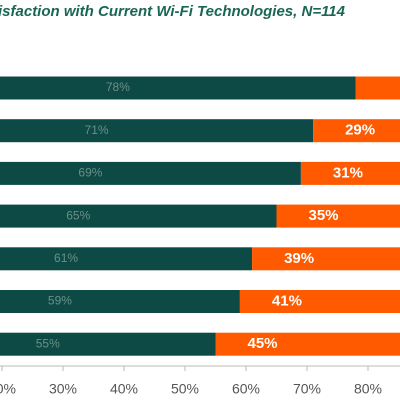 This screenshot has width=400, height=400. What do you see at coordinates (360, 130) in the screenshot?
I see `value-label: 29%` at bounding box center [360, 130].